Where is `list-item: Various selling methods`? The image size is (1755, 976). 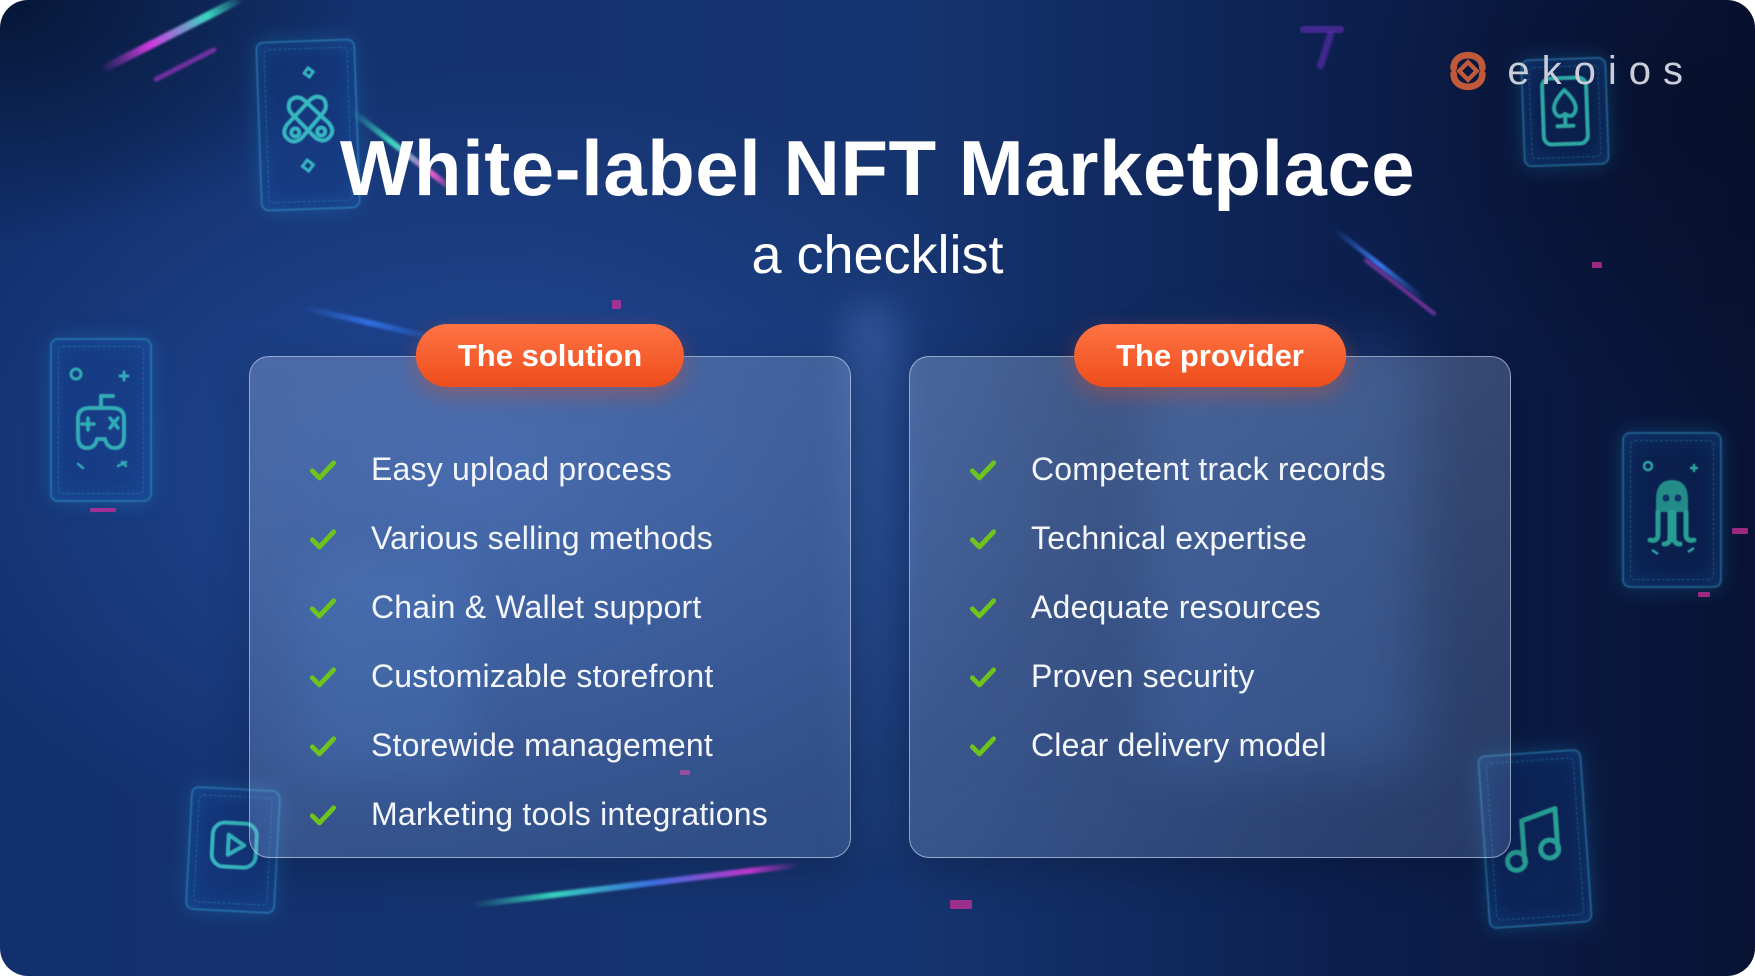
list-item: Various selling methods is located at coordinates (568, 538).